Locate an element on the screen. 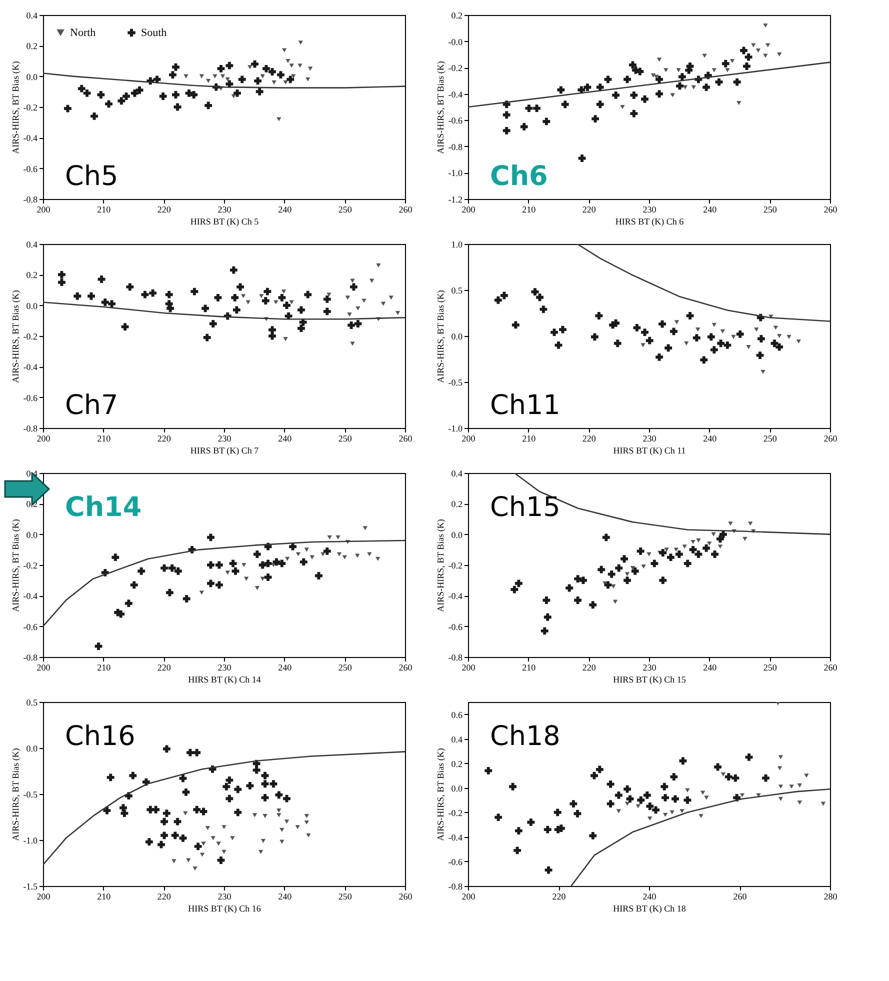 The width and height of the screenshot is (889, 981). legend-label: South is located at coordinates (154, 32).